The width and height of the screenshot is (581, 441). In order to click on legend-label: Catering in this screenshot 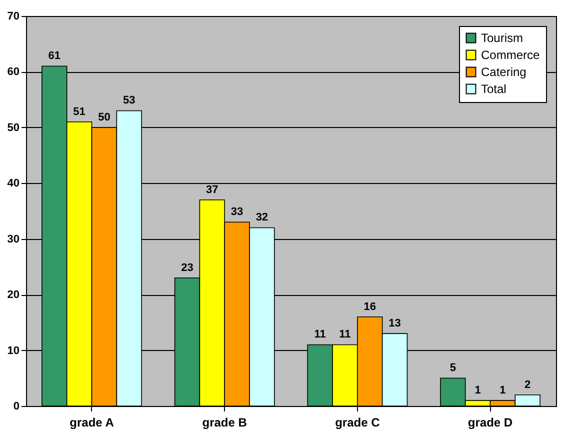, I will do `click(503, 72)`.